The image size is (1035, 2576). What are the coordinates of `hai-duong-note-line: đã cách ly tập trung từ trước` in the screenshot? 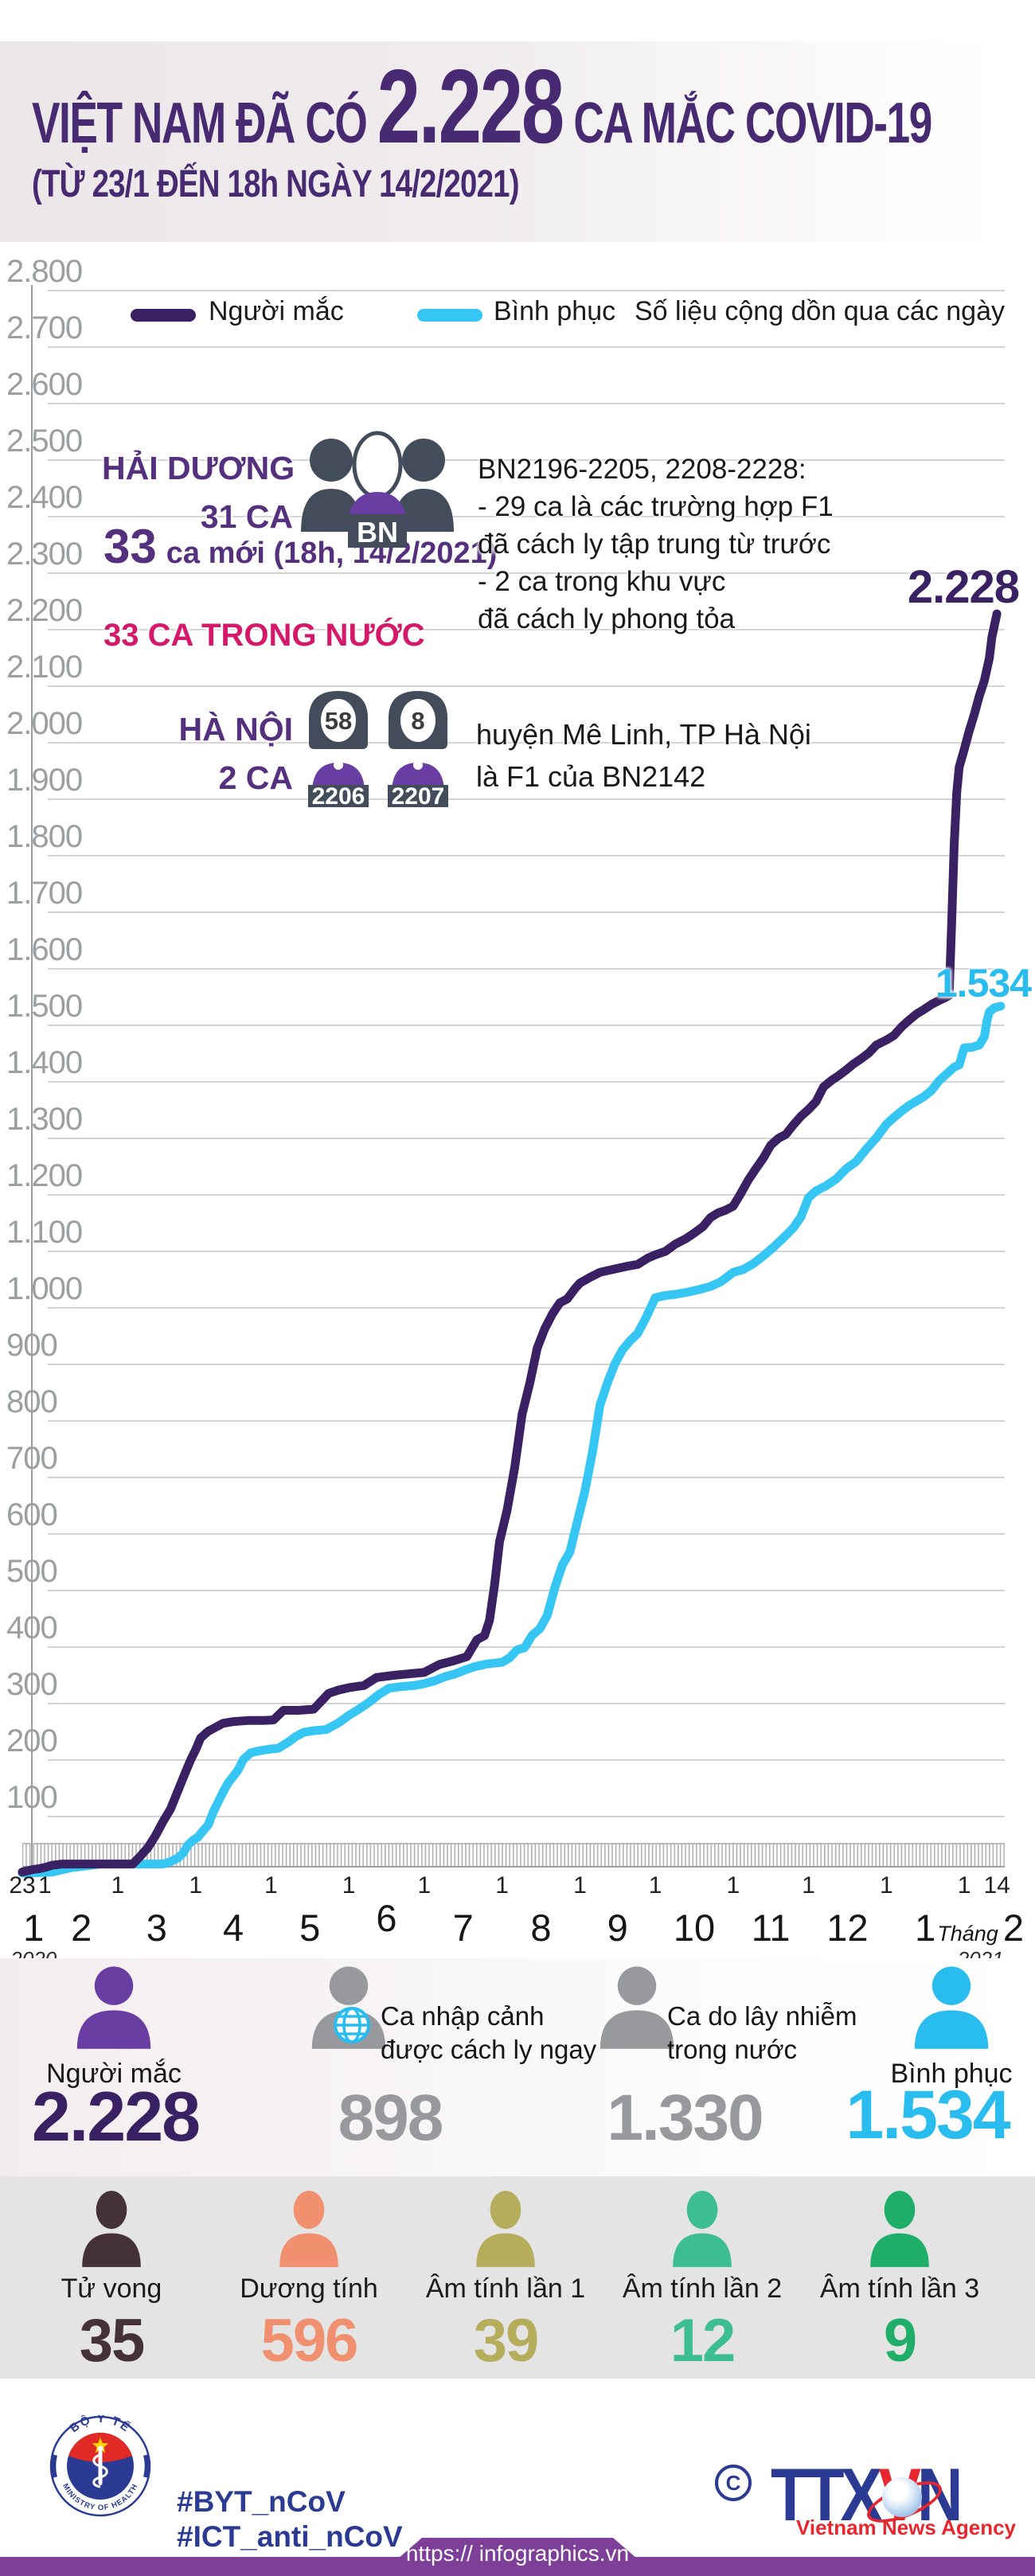 It's located at (654, 544).